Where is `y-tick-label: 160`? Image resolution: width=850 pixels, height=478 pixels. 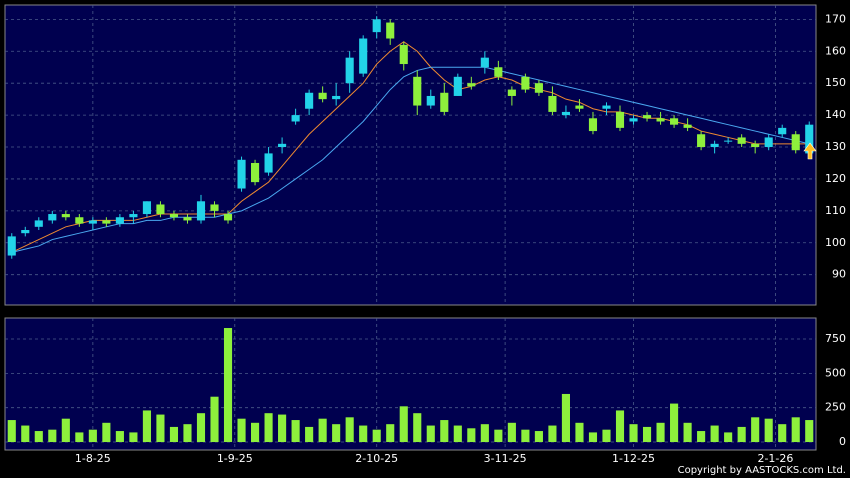
y-tick-label: 160 is located at coordinates (835, 50).